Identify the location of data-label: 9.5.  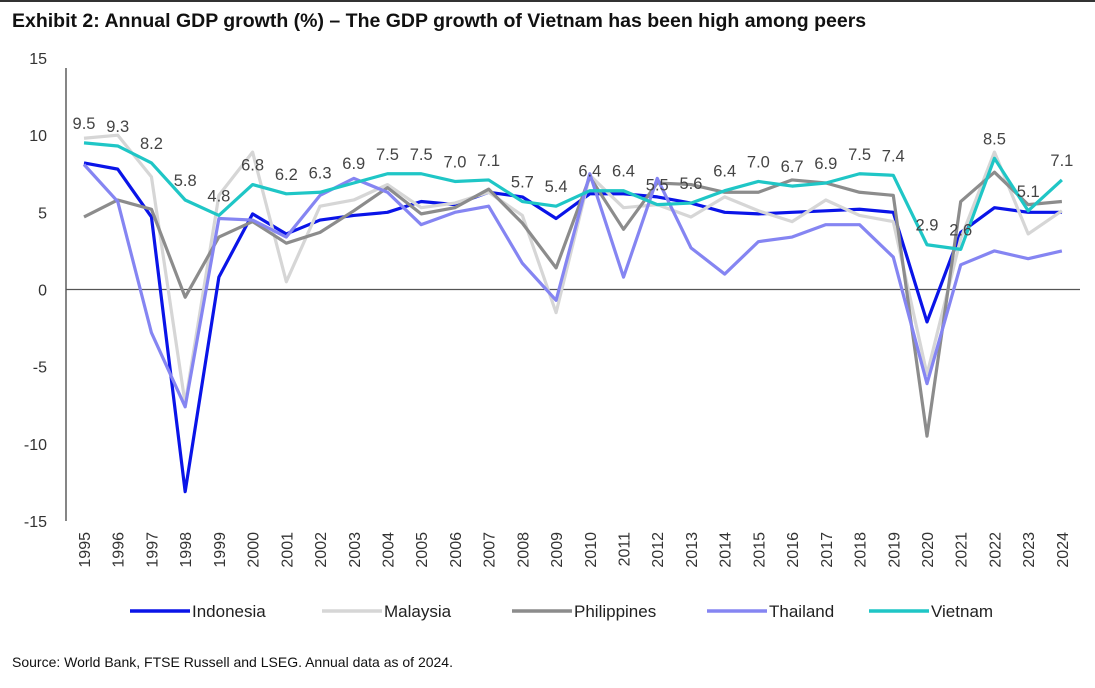
(84, 124).